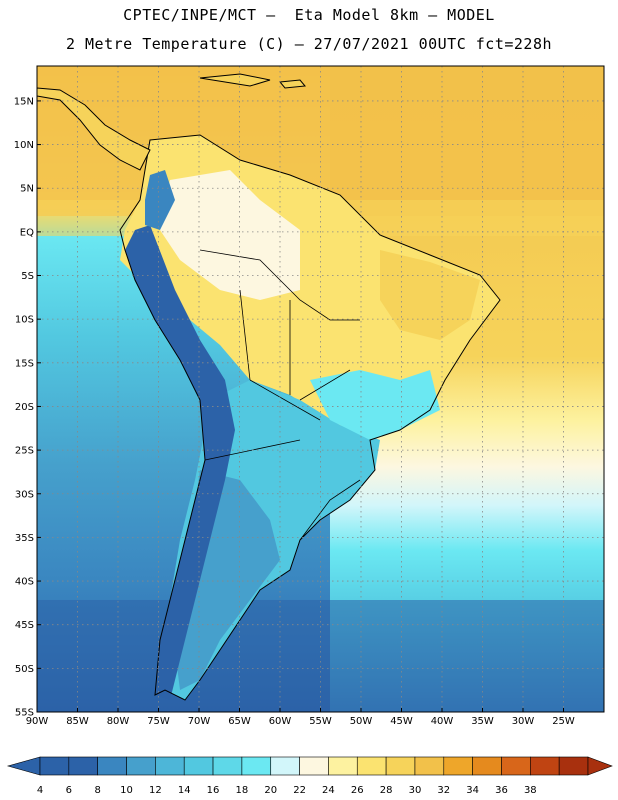 The width and height of the screenshot is (618, 800). I want to click on lon-label: 60W, so click(280, 721).